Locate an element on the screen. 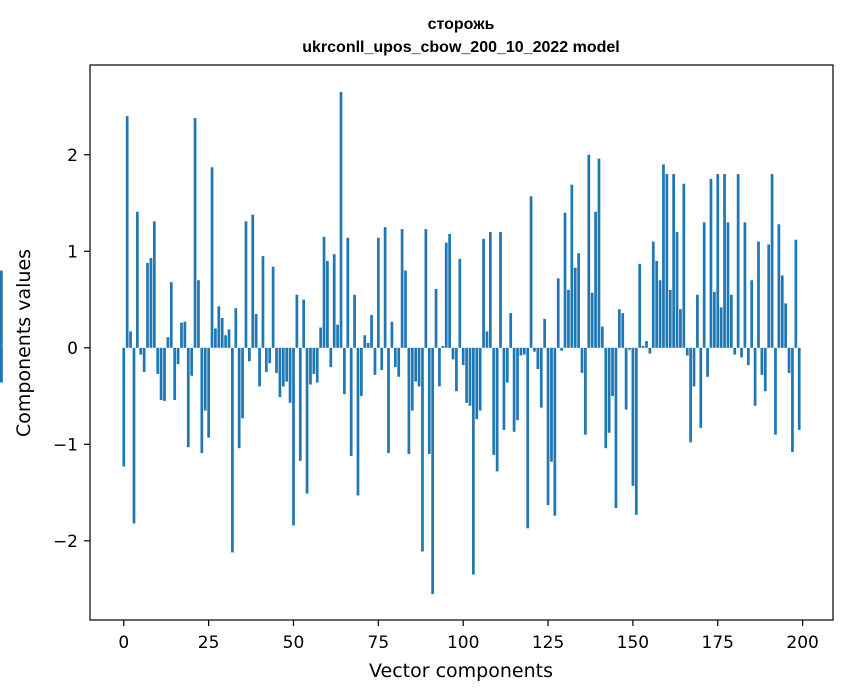 The width and height of the screenshot is (847, 696). y-tick-label: 1 is located at coordinates (72, 252).